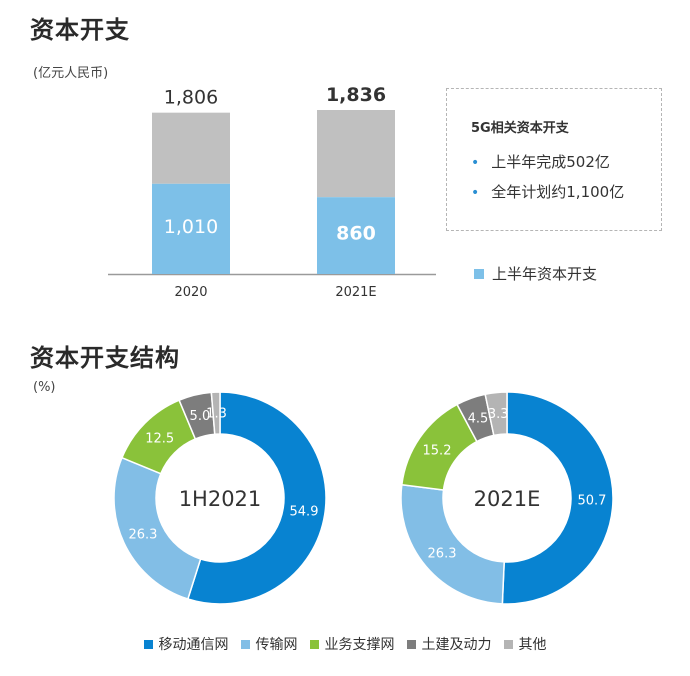 This screenshot has height=676, width=690. What do you see at coordinates (550, 162) in the screenshot?
I see `callout-item-text: 上半年完成502亿` at bounding box center [550, 162].